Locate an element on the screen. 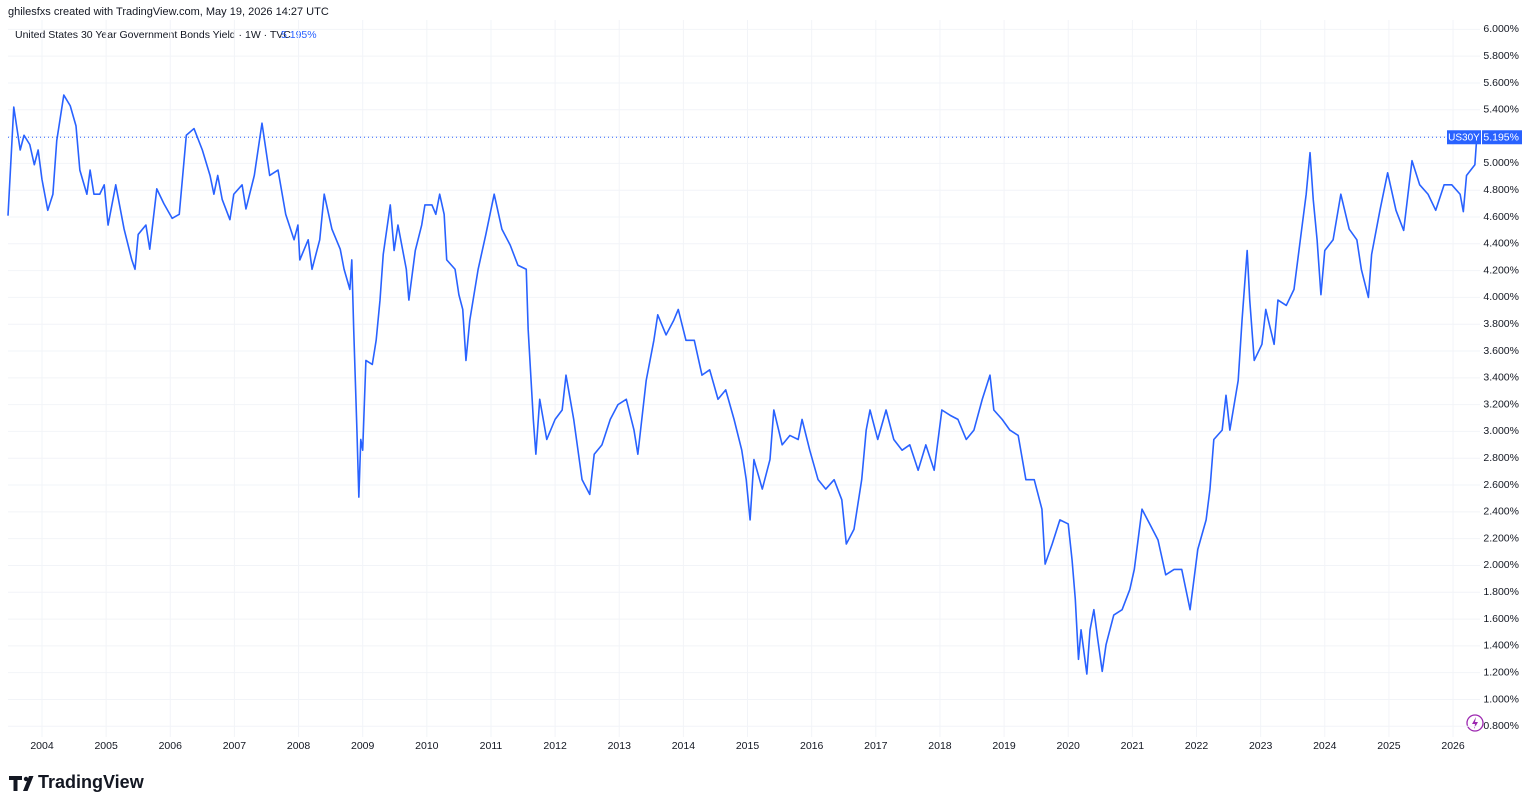 This screenshot has height=808, width=1536. symbol-tag is located at coordinates (1464, 137).